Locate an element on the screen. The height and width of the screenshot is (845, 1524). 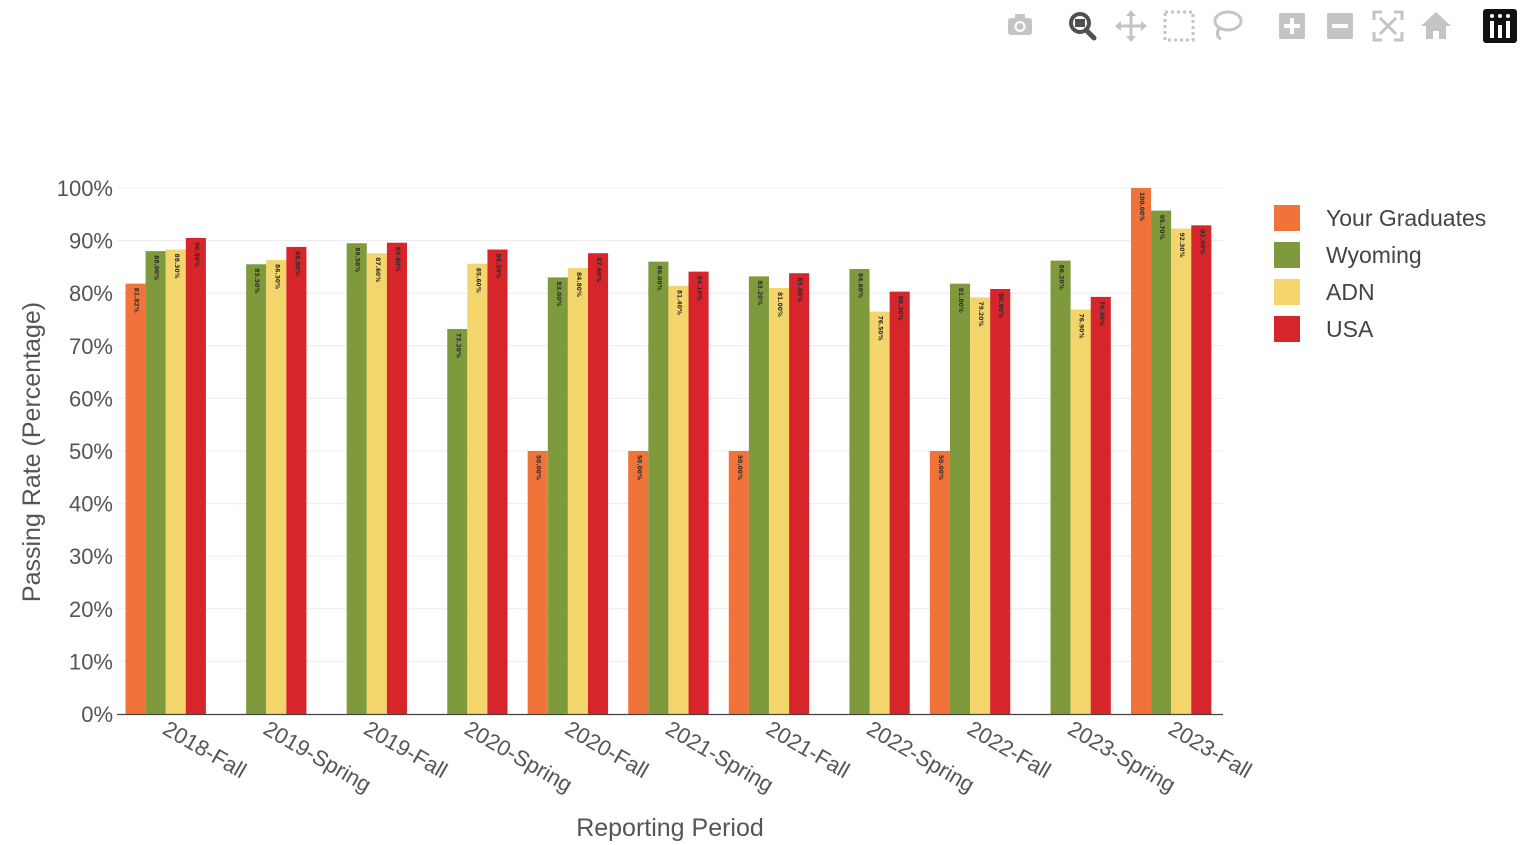
bar-your-graduates-2022-Fall is located at coordinates (939, 582).